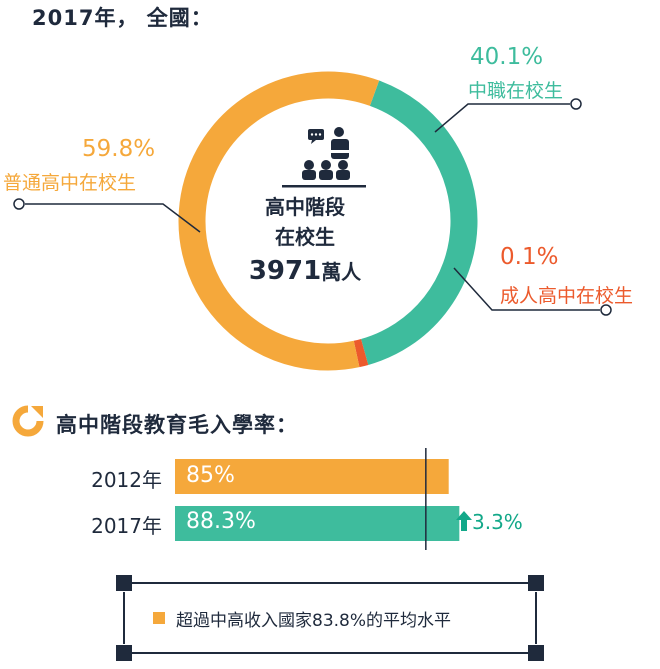 This screenshot has height=669, width=660. I want to click on donut-icon, so click(28, 420).